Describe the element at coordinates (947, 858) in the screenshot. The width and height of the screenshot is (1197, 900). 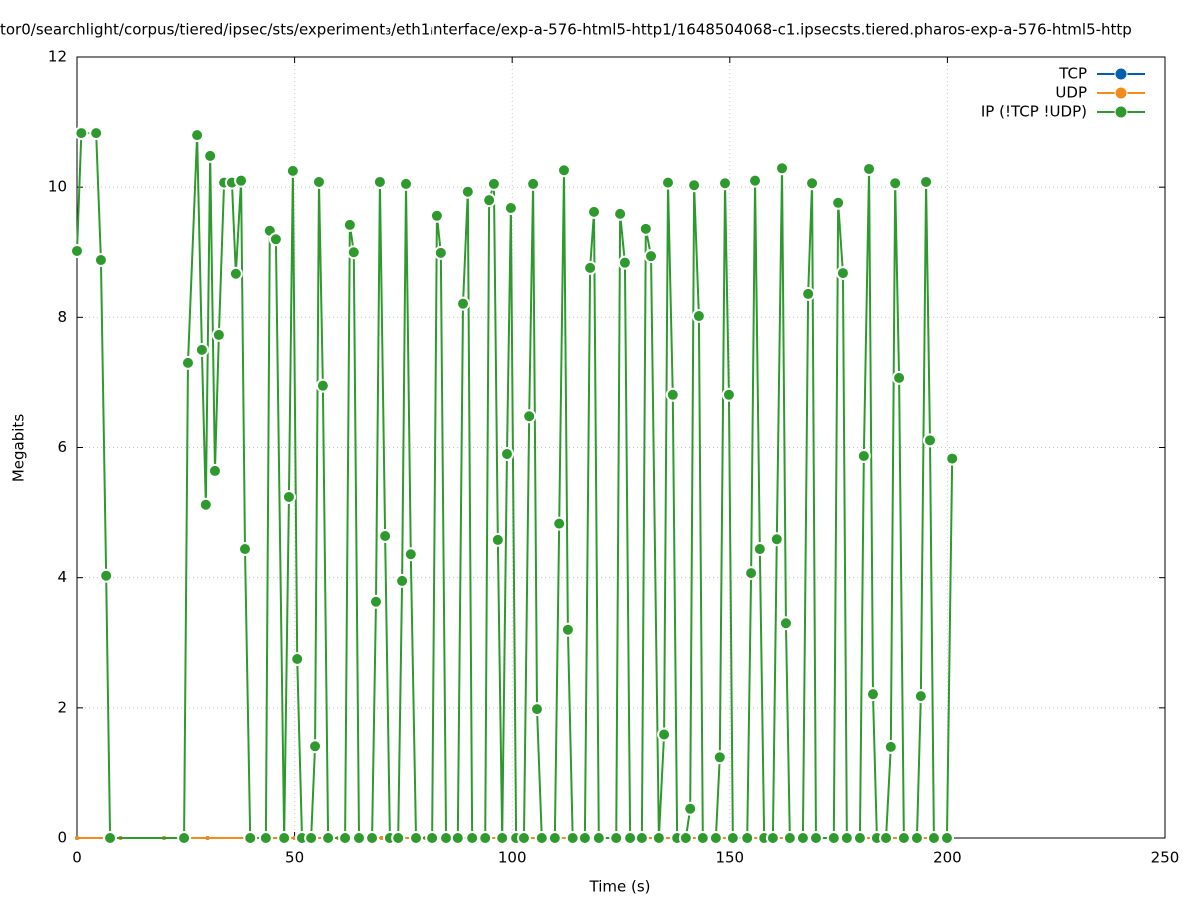
I see `x-tick-label: 200` at that location.